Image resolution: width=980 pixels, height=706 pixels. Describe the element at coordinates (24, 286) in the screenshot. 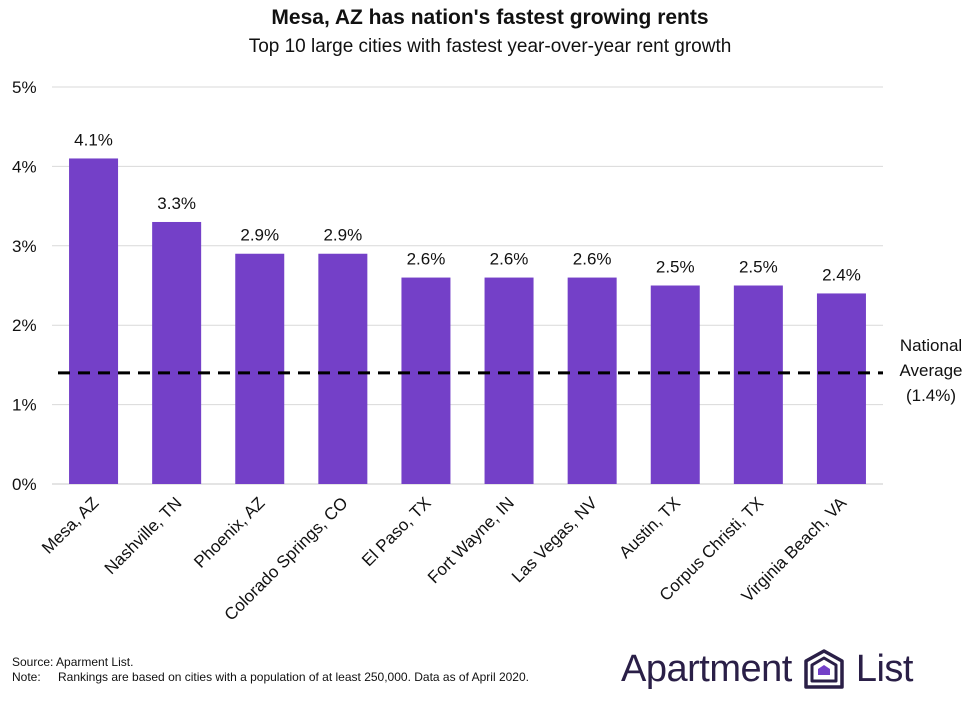

I see `y-axis-ticks: 0% 1% 2% 3% 4% 5%` at that location.